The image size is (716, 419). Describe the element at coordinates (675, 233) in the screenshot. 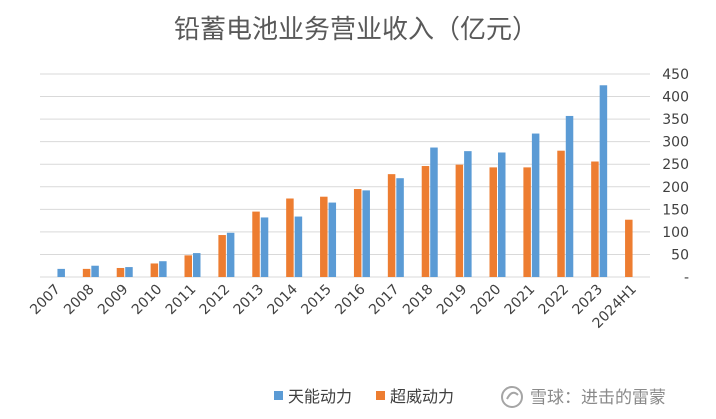

I see `y-tick-label: 100` at that location.